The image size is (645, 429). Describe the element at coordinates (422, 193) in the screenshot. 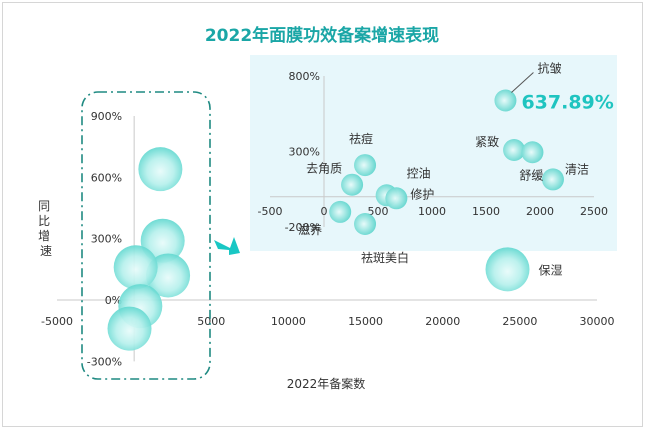

I see `inset-point-label: 修护` at that location.